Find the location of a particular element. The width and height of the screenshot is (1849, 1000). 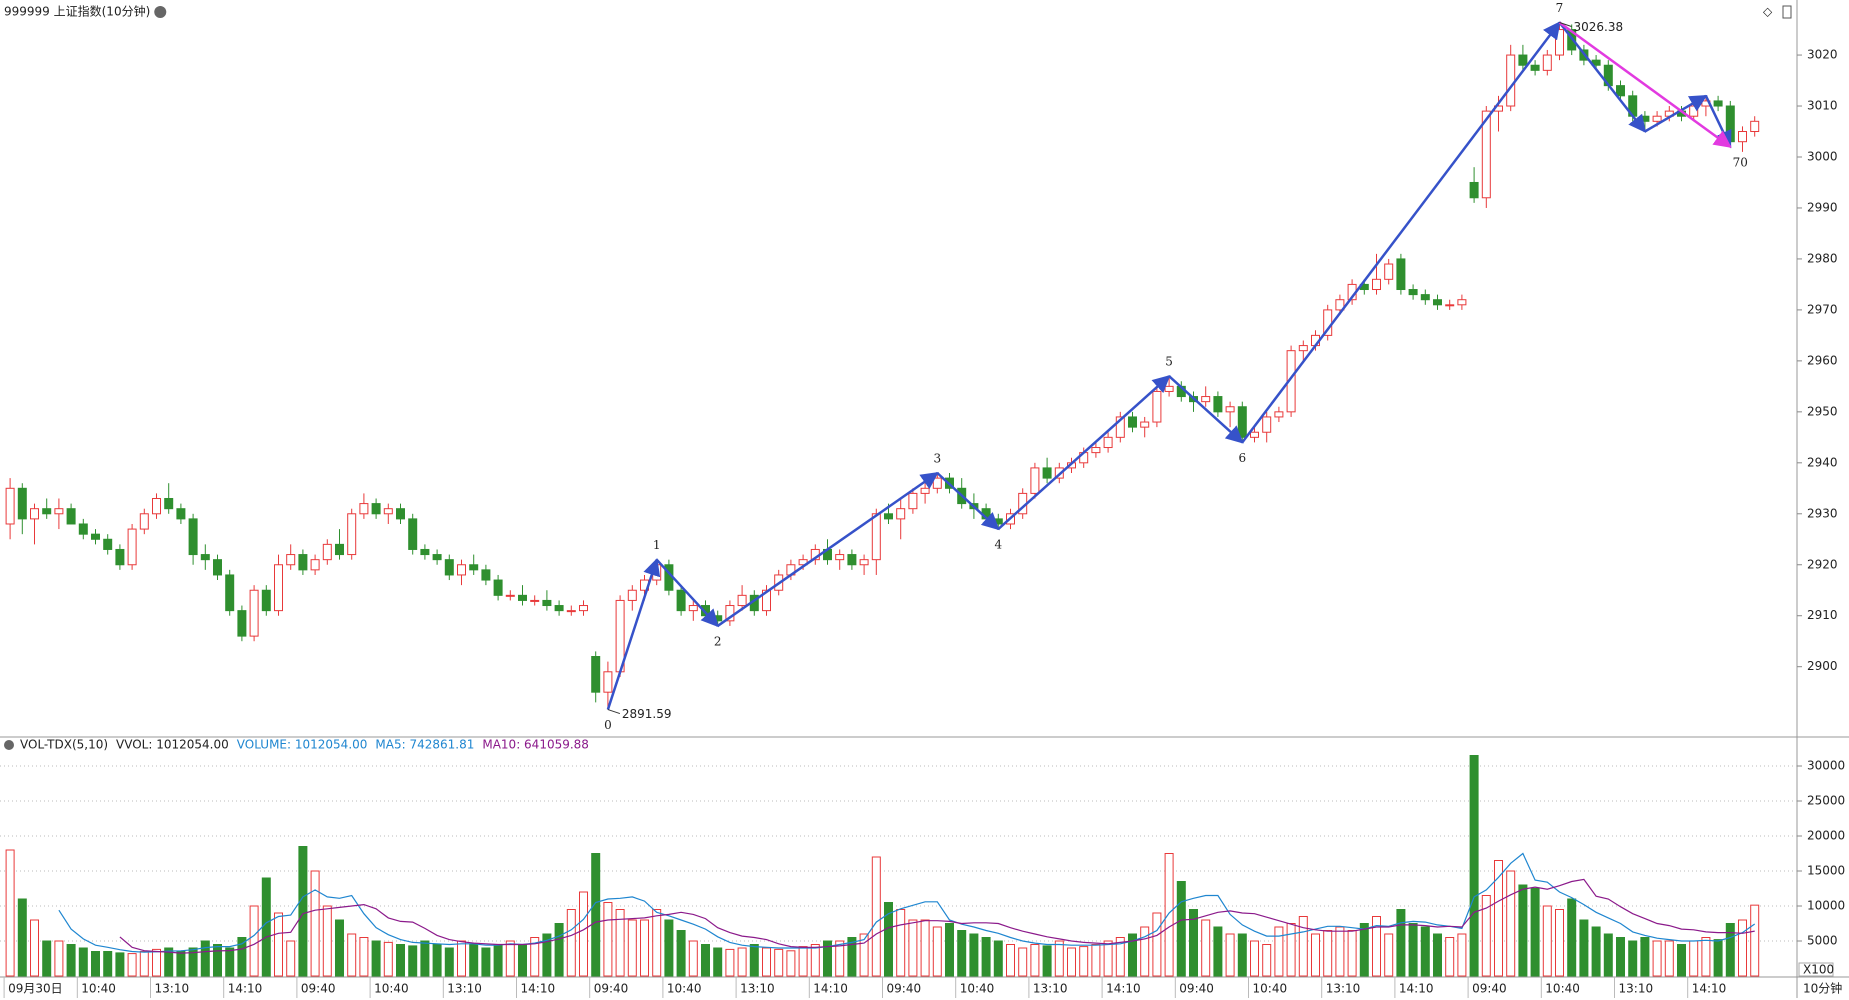

wave-label: 6 is located at coordinates (1242, 458).